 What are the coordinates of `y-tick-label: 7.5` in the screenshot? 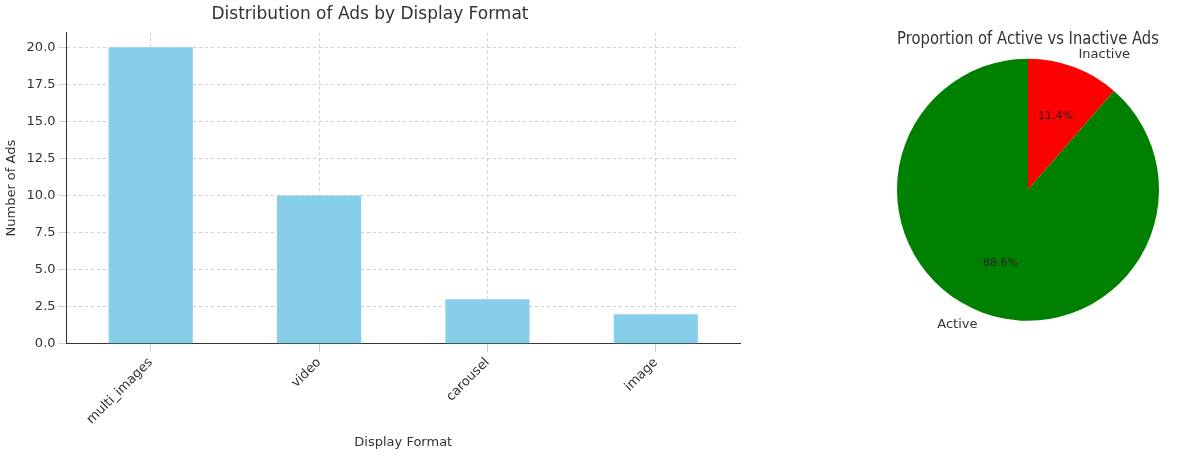 It's located at (45, 231).